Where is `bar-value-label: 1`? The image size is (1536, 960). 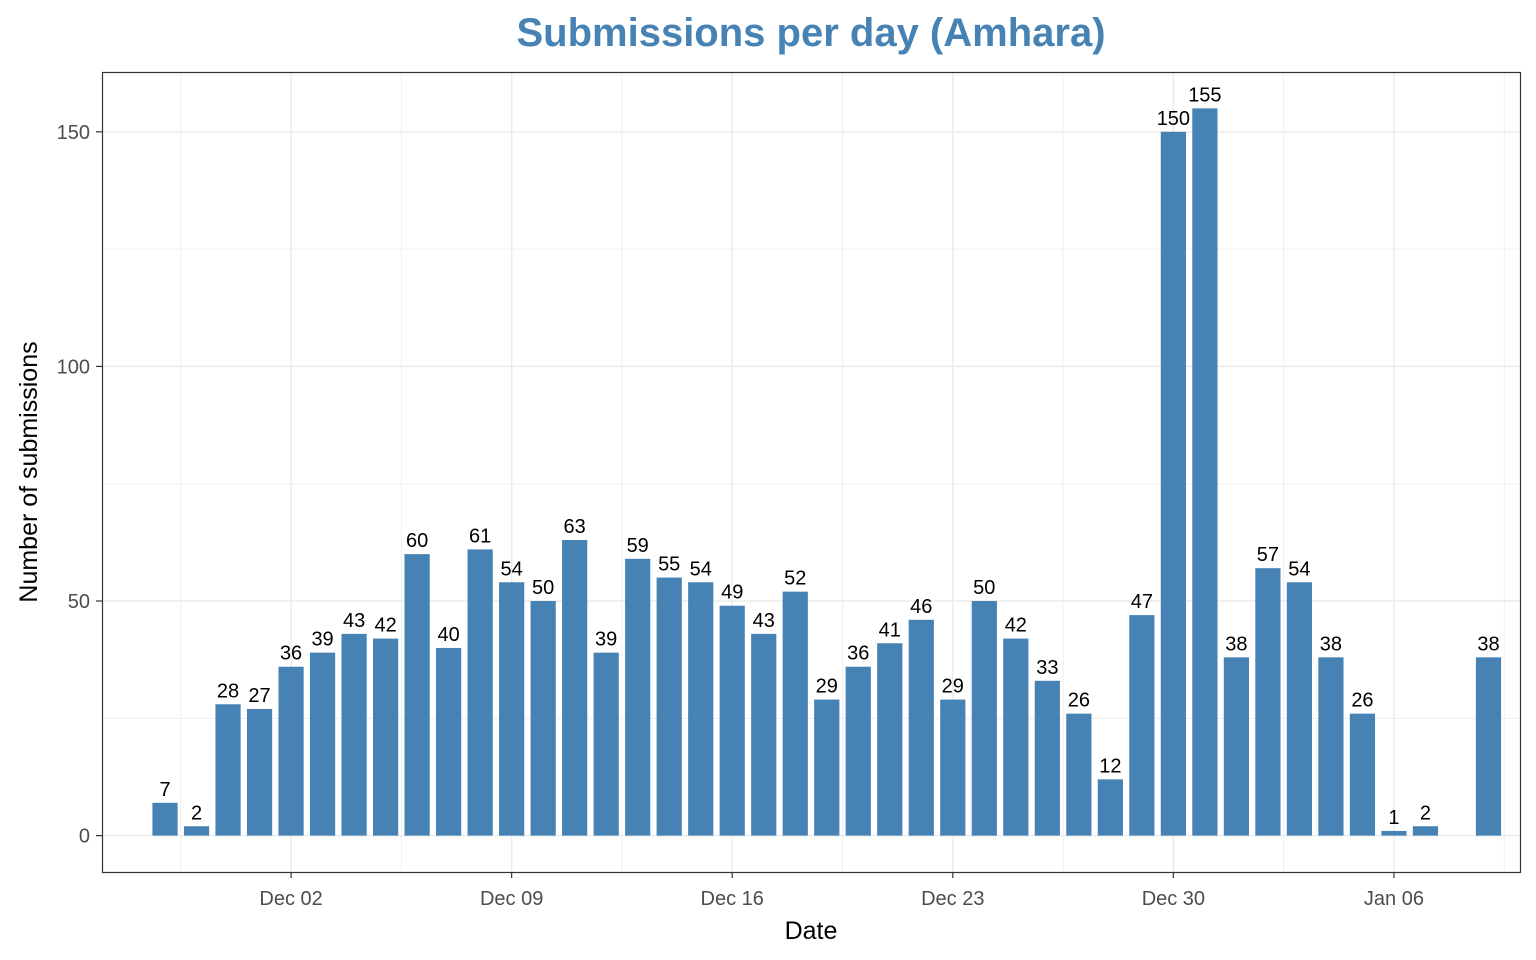
bar-value-label: 1 is located at coordinates (1393, 818).